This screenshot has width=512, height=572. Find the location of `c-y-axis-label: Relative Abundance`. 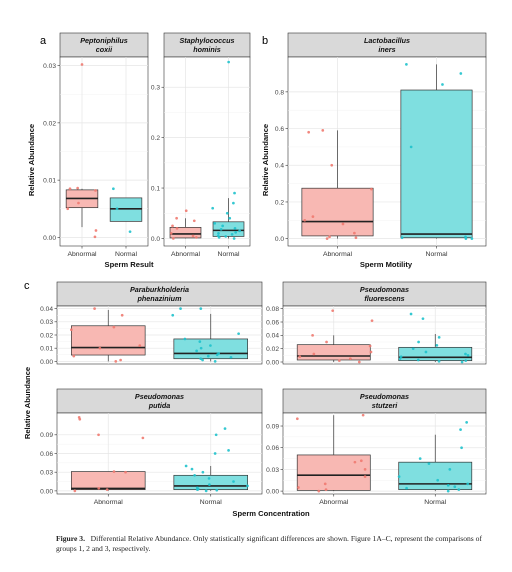

c-y-axis-label: Relative Abundance is located at coordinates (27, 403).